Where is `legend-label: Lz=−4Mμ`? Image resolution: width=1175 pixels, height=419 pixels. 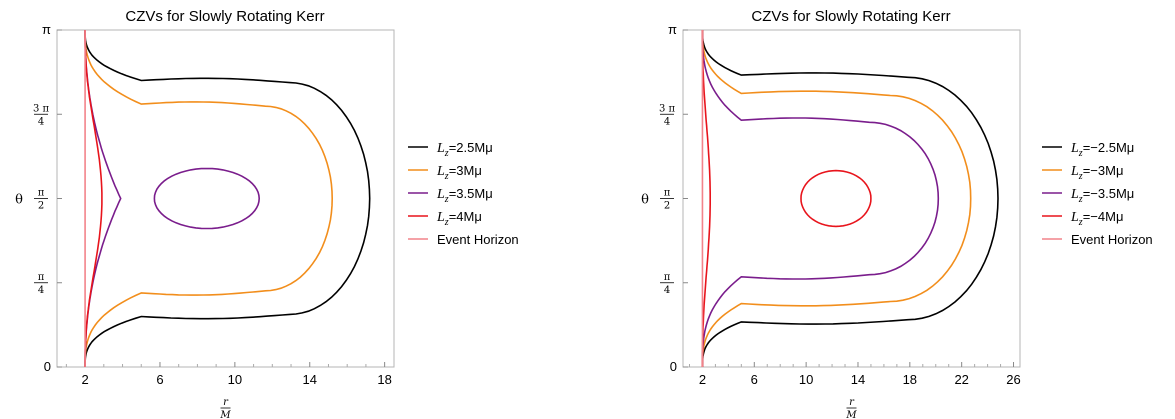 legend-label: Lz=−4Mμ is located at coordinates (1096, 218).